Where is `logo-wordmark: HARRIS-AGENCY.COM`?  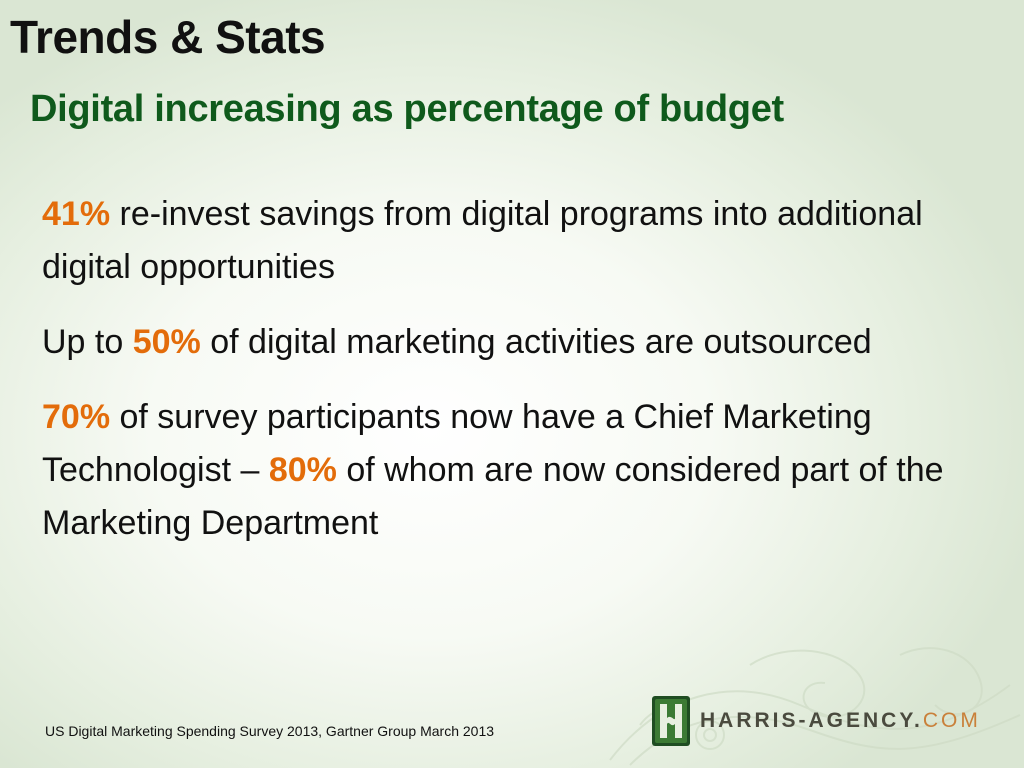
logo-wordmark: HARRIS-AGENCY.COM is located at coordinates (840, 721).